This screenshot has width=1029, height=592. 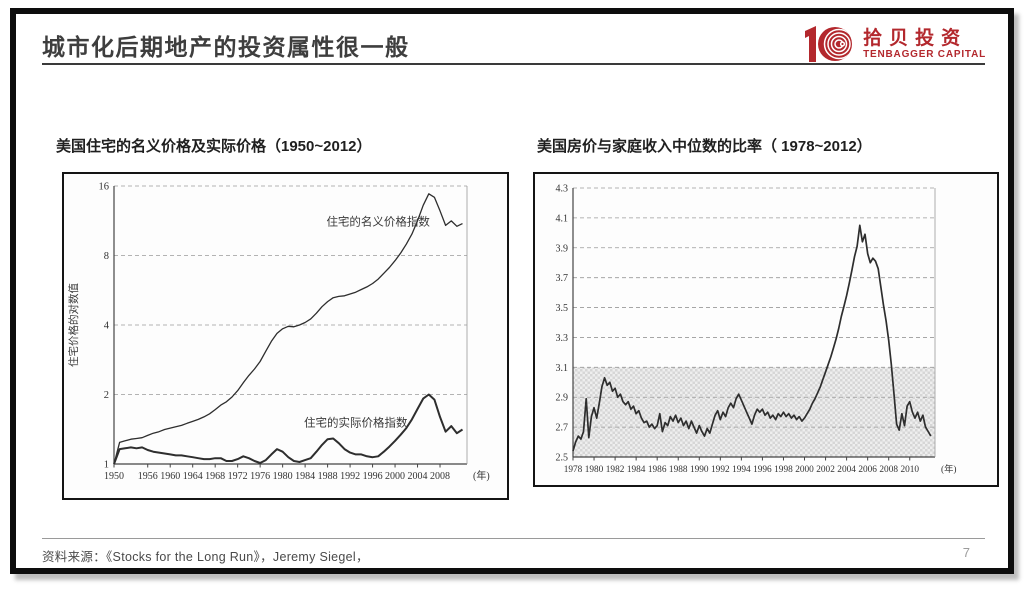 What do you see at coordinates (573, 470) in the screenshot?
I see `svg-text: 1978` at bounding box center [573, 470].